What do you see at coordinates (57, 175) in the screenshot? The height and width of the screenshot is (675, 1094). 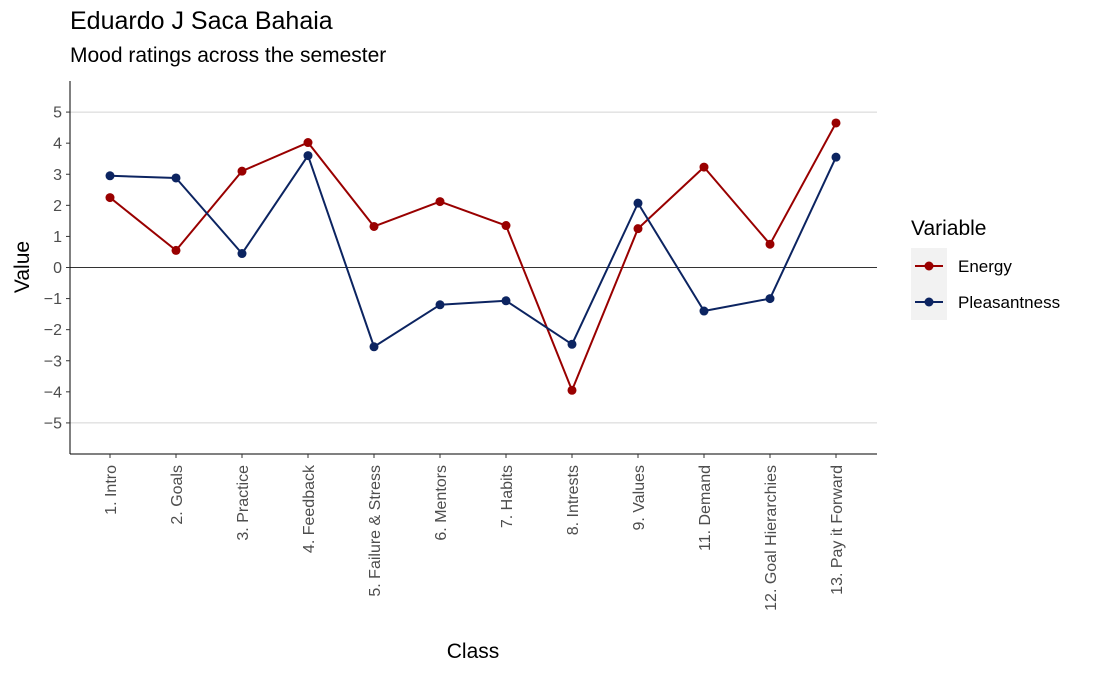 I see `y-tick-label: 3` at bounding box center [57, 175].